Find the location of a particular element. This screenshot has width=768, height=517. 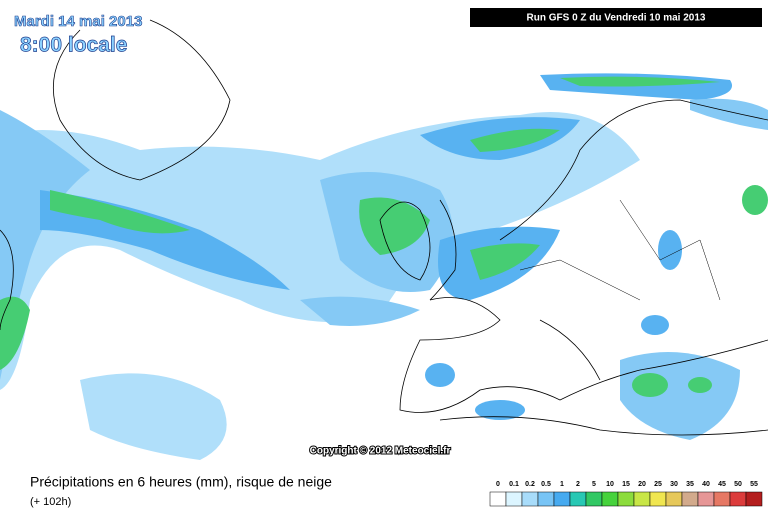

legend-label: 35 is located at coordinates (690, 484).